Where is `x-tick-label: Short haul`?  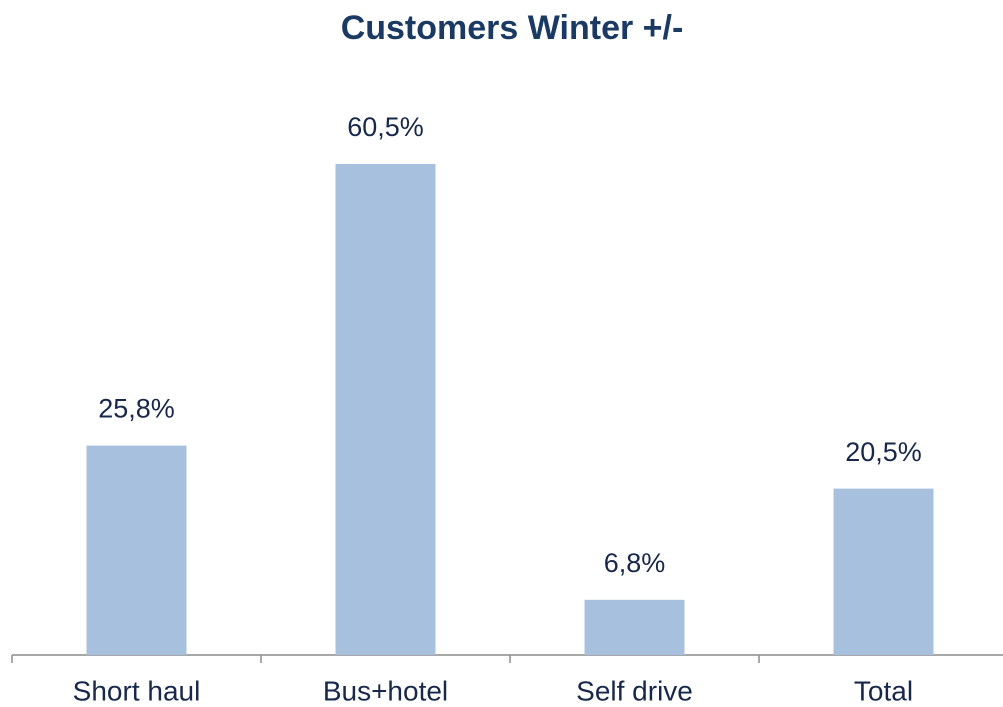
x-tick-label: Short haul is located at coordinates (137, 690).